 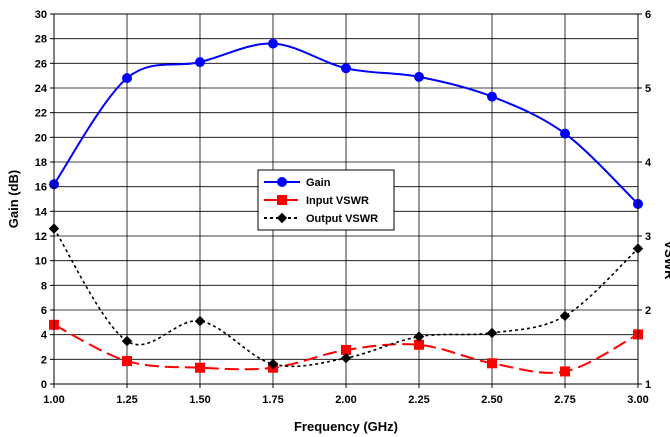 I want to click on y-tick-label: 20, so click(x=41, y=138).